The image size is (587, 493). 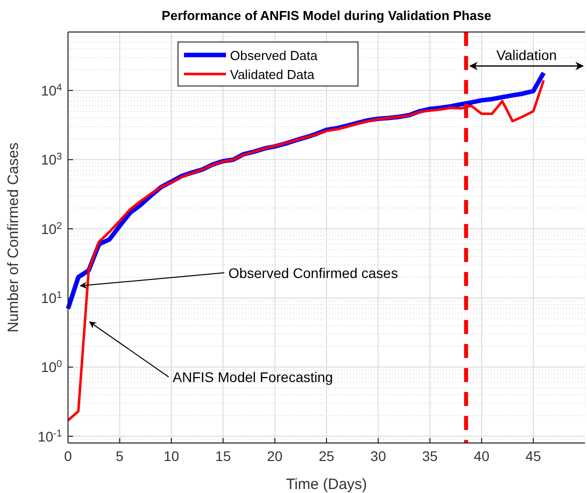 I want to click on x-tick-label: 15, so click(x=223, y=456).